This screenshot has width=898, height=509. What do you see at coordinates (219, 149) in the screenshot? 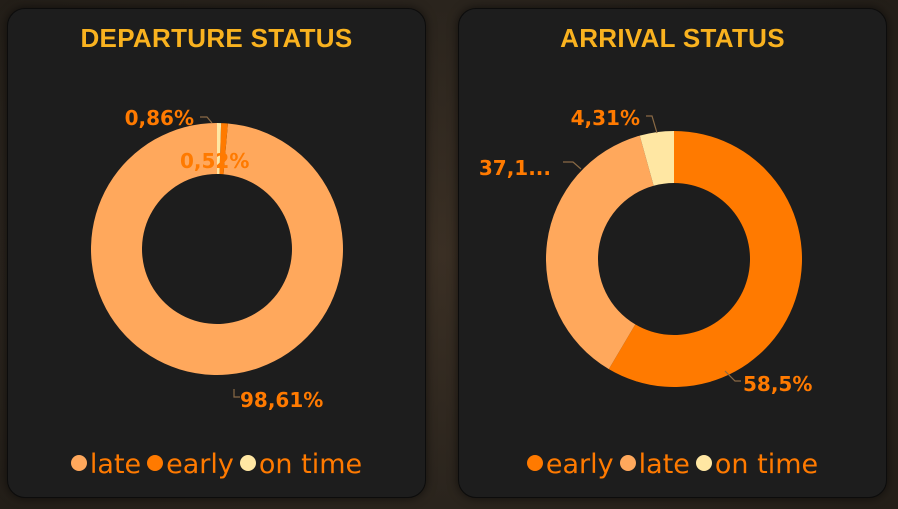
I see `departure-slice-on-time` at bounding box center [219, 149].